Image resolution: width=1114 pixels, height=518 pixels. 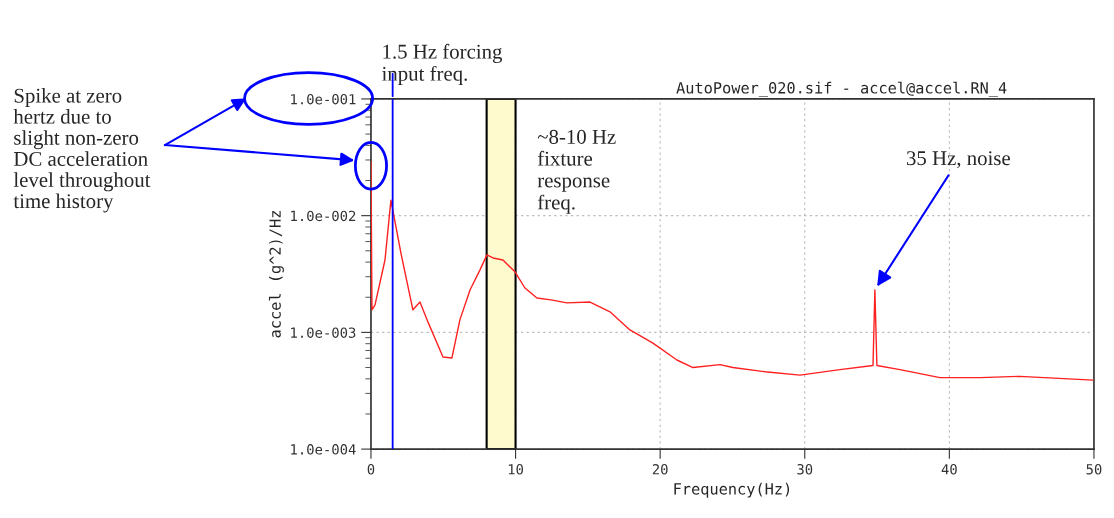 I want to click on x-tick-label: 20, so click(x=660, y=469).